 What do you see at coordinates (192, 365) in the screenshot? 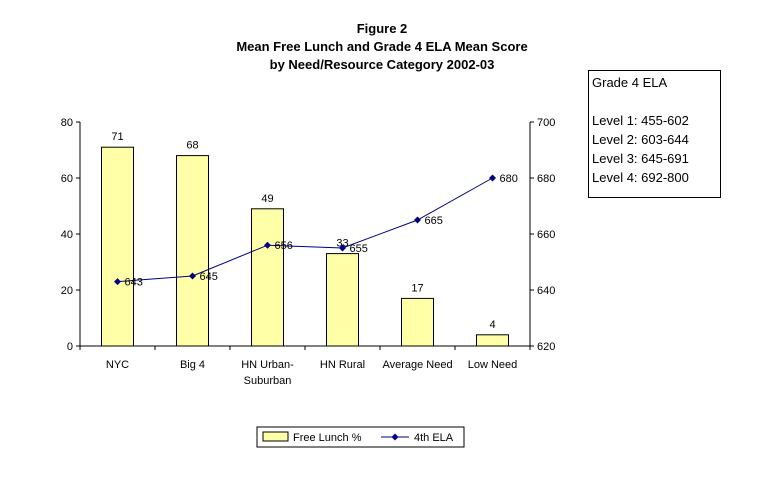
I see `x-tick-label-2: Big 4` at bounding box center [192, 365].